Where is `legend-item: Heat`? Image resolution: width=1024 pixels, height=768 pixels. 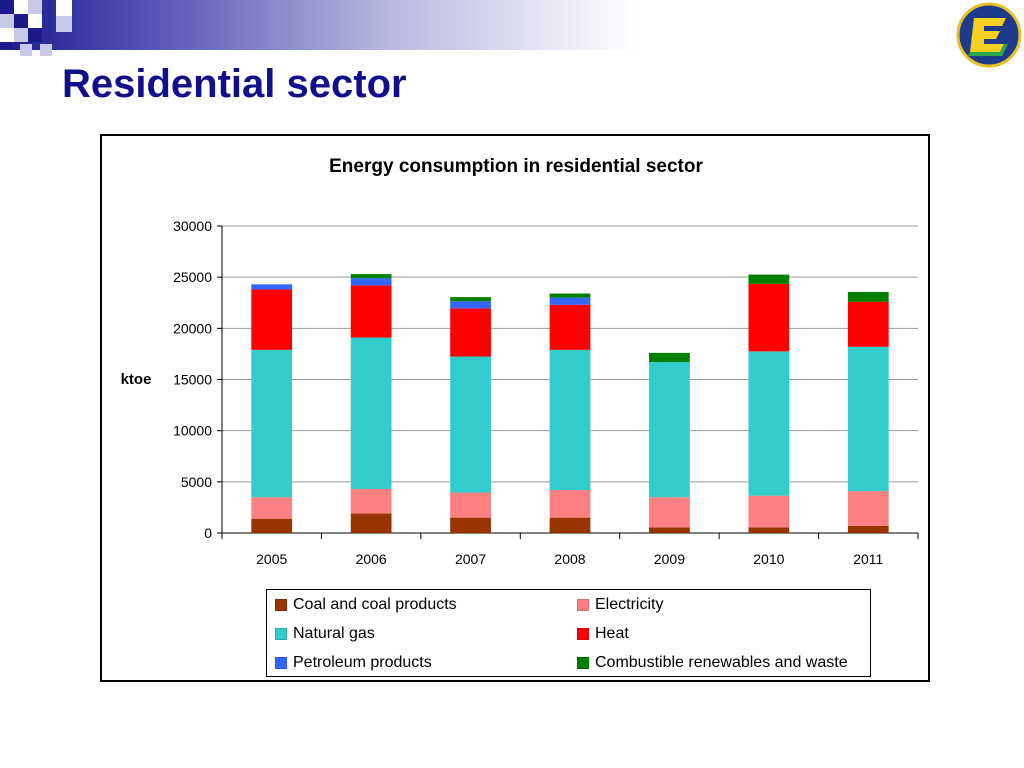
legend-item: Heat is located at coordinates (603, 634).